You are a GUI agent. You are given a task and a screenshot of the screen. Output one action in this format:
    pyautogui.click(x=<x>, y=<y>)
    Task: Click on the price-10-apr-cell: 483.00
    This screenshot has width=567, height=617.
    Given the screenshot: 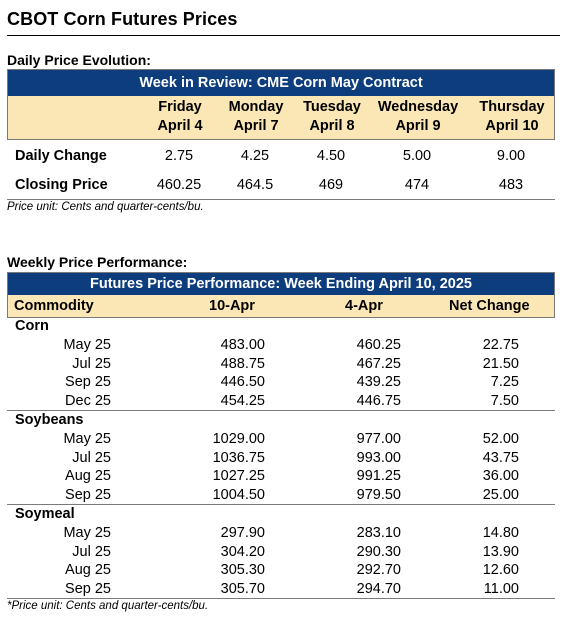 What is the action you would take?
    pyautogui.click(x=242, y=345)
    